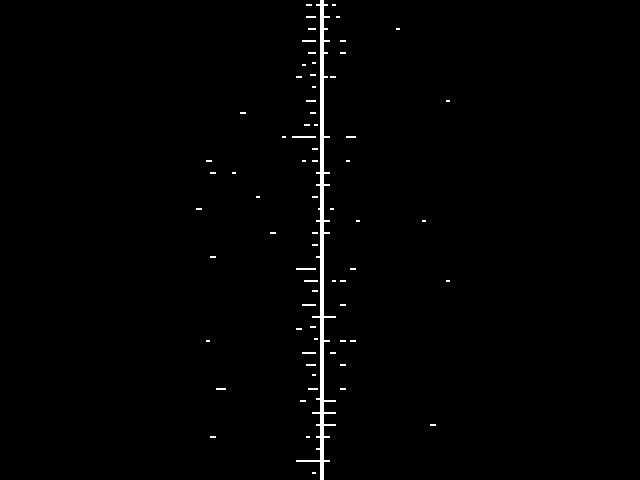 Image resolution: width=640 pixels, height=480 pixels. Describe the element at coordinates (314, 239) in the screenshot. I see `axis-tick-marks` at that location.